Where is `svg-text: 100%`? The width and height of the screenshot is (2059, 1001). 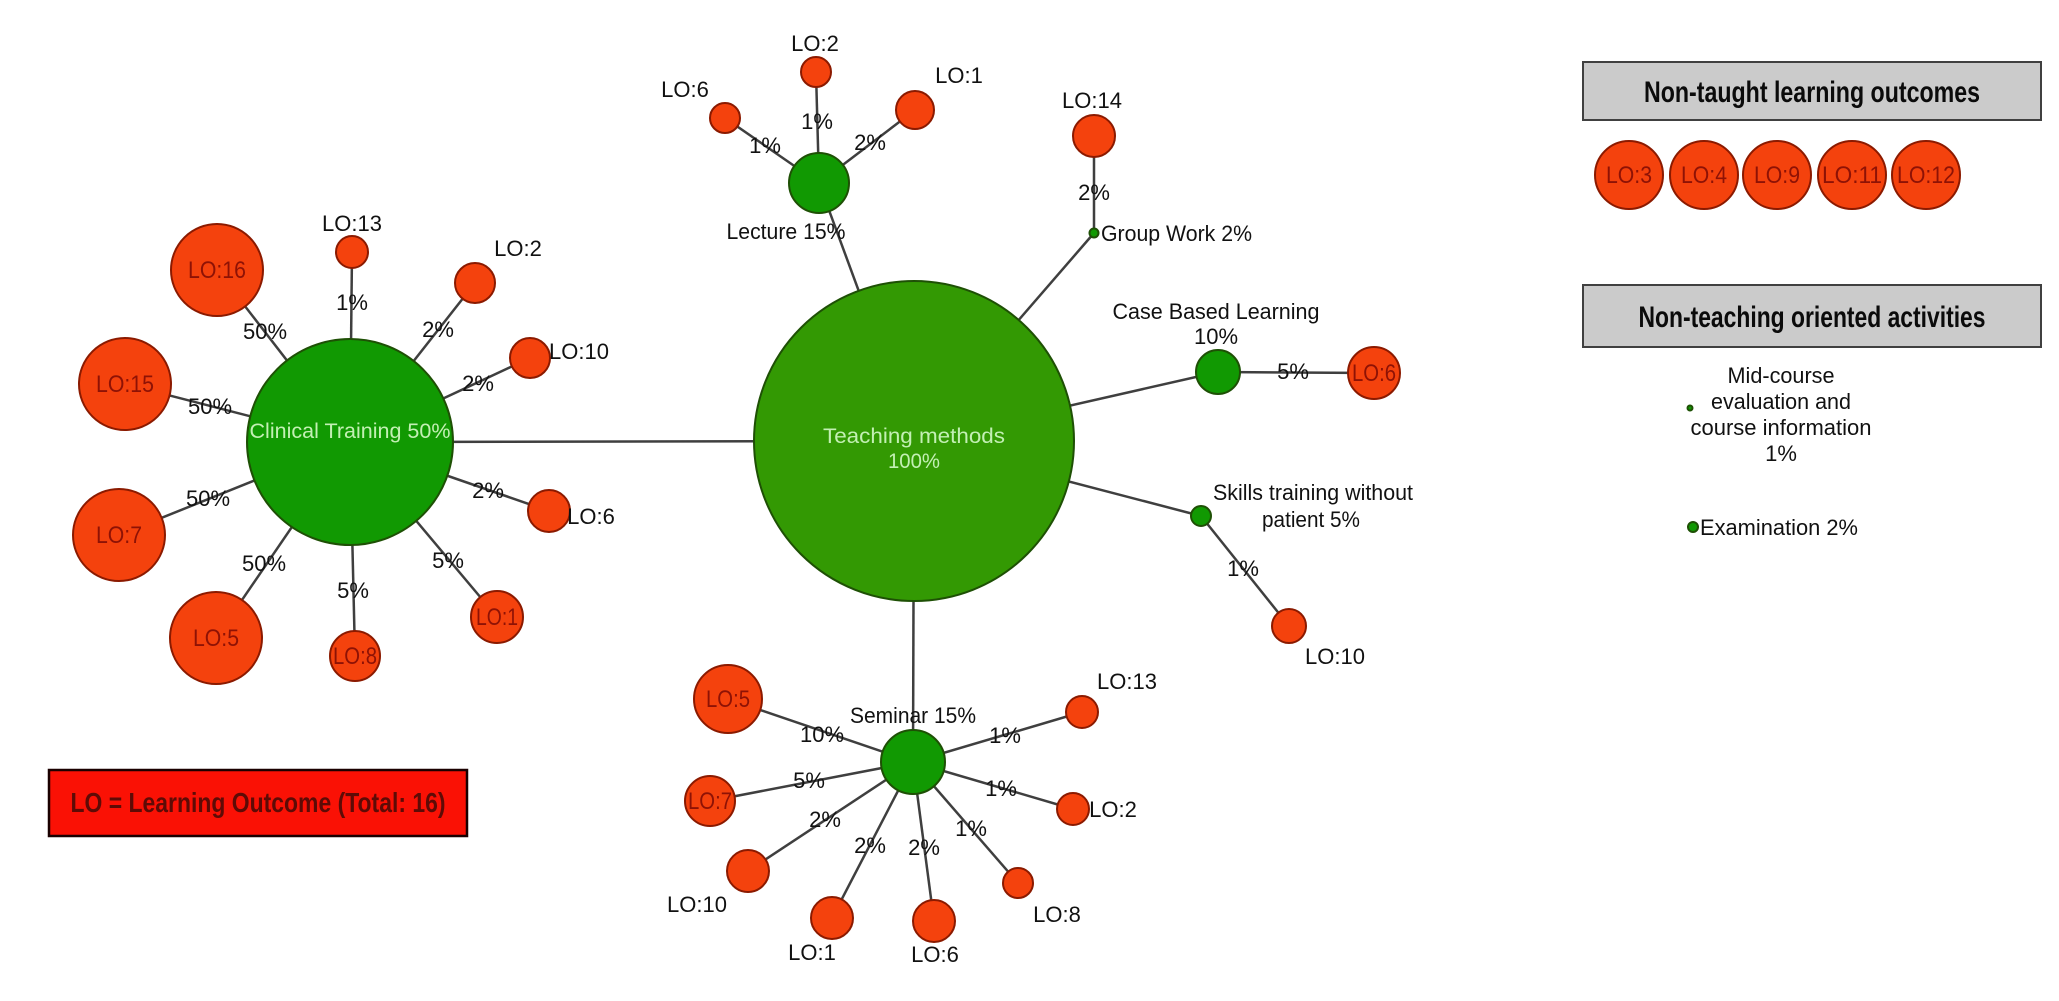 svg-text: 100% is located at coordinates (914, 461).